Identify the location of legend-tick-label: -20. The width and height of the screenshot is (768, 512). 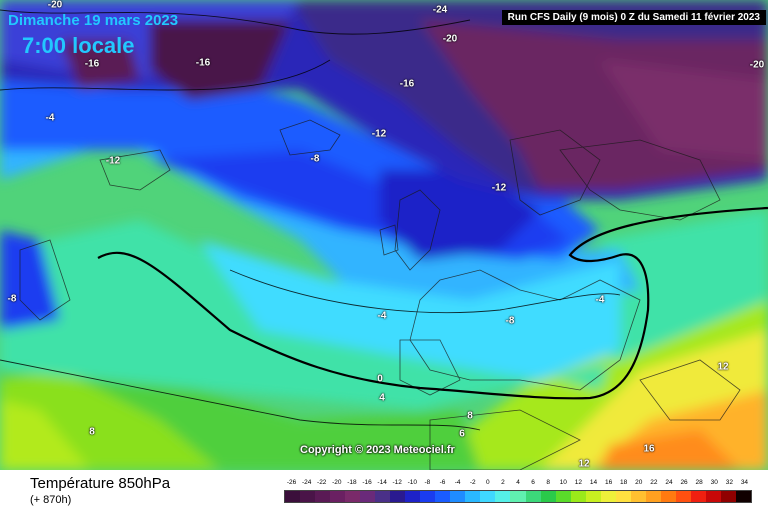
(337, 482).